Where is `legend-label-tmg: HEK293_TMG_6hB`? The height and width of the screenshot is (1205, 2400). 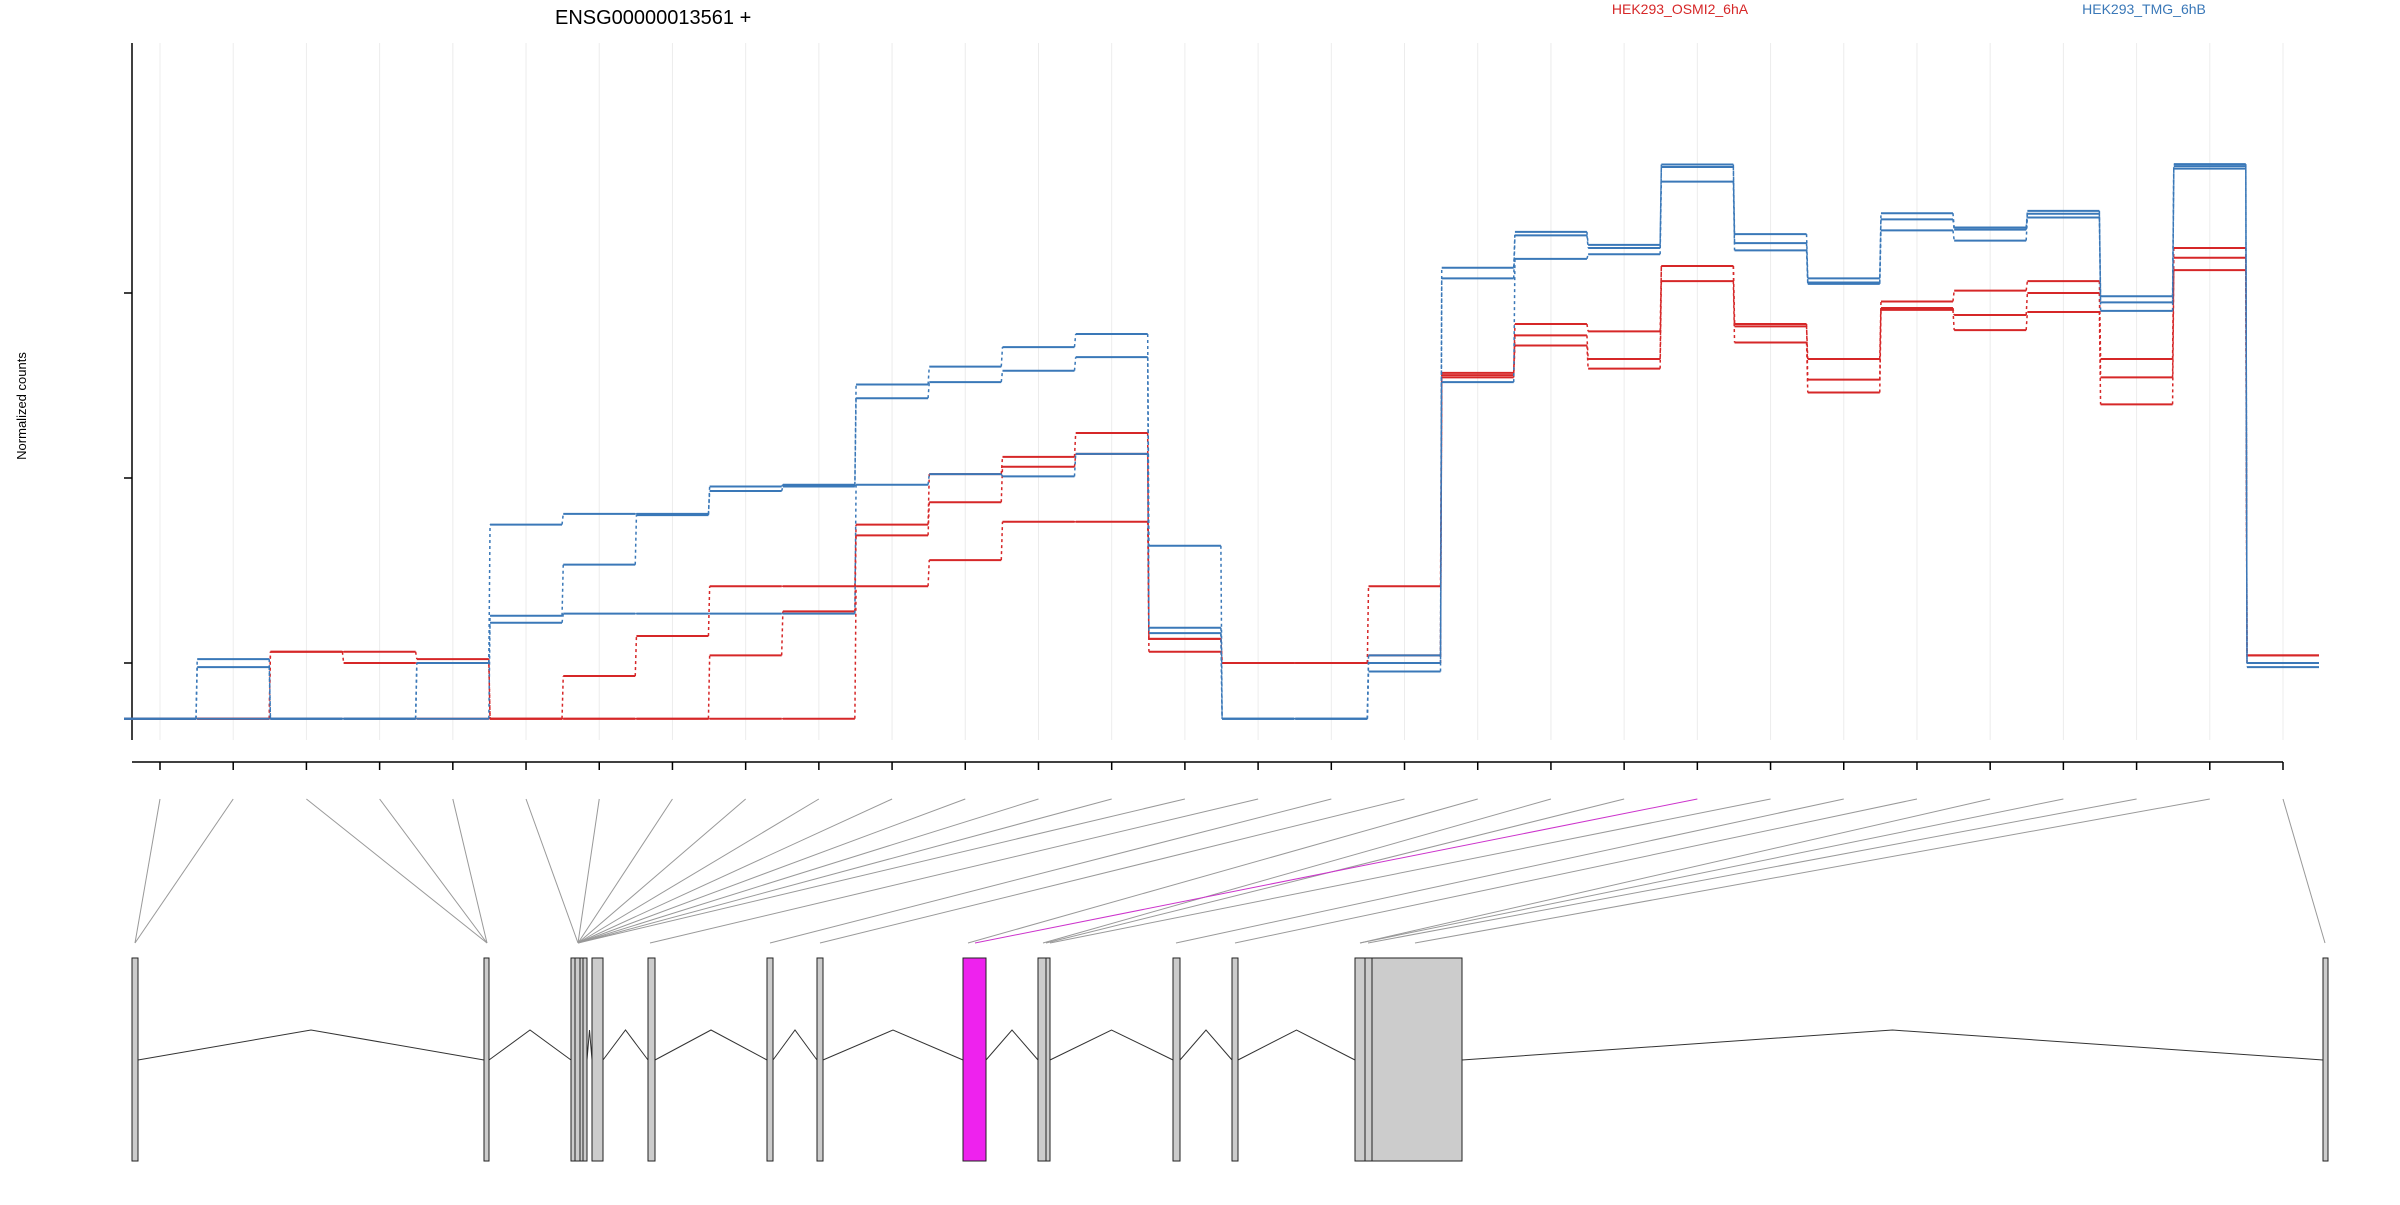 legend-label-tmg: HEK293_TMG_6hB is located at coordinates (2144, 9).